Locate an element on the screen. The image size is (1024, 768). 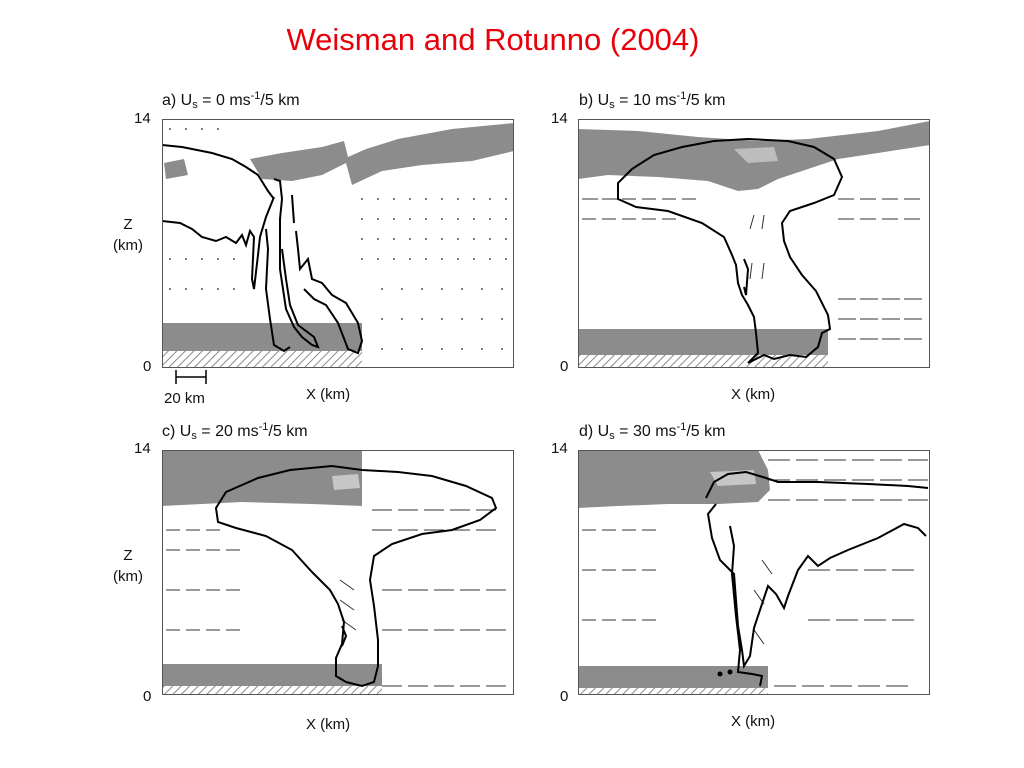
panel-d is located at coordinates (754, 572).